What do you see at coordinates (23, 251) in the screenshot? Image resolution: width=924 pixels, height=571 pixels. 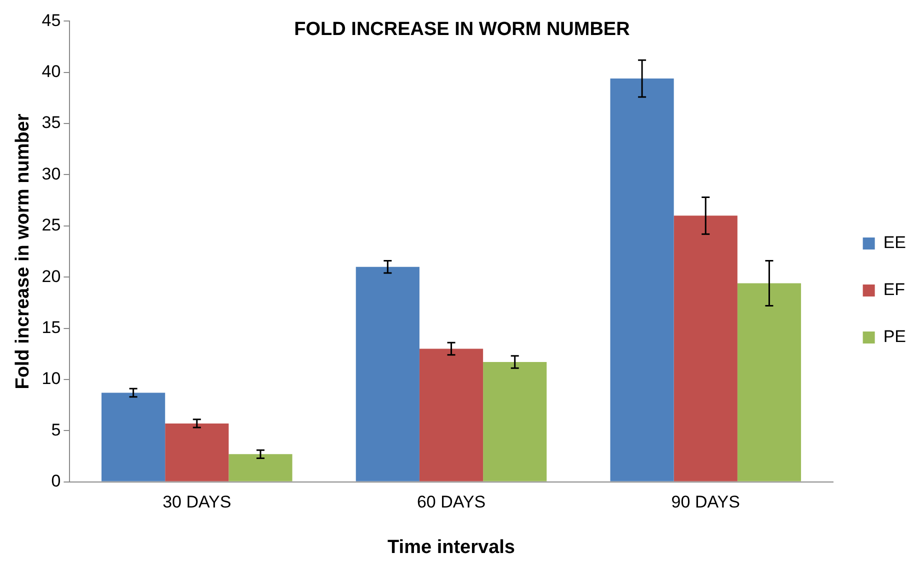 I see `y-axis-title: Fold increase in worm number` at bounding box center [23, 251].